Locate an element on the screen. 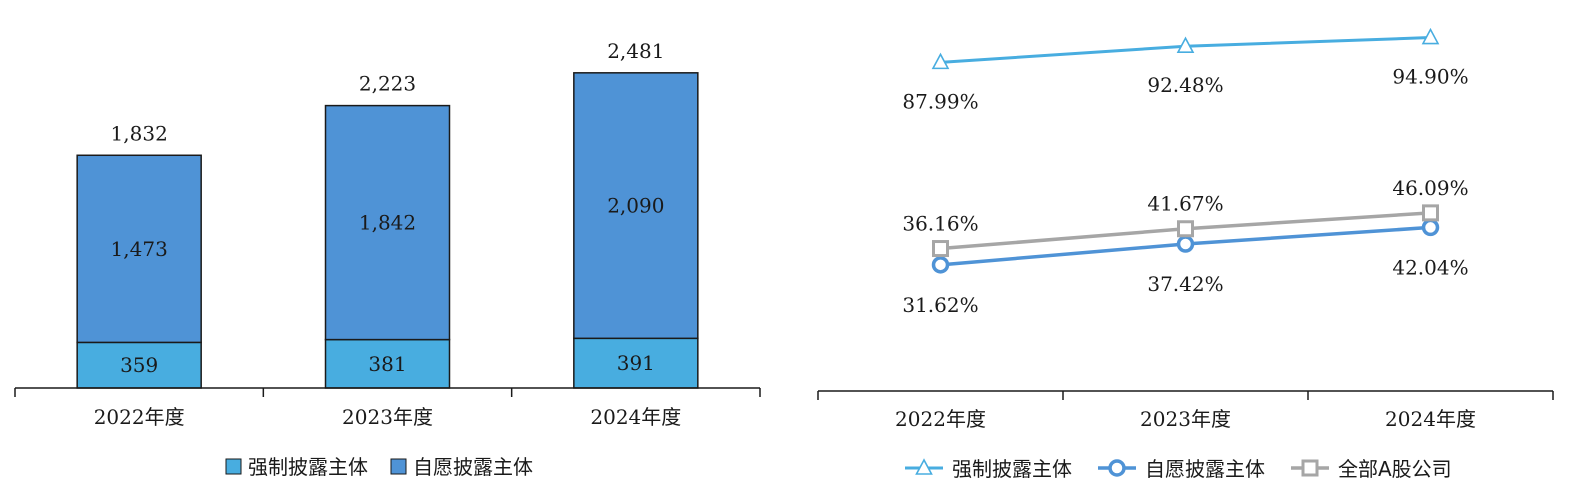 The height and width of the screenshot is (496, 1570). legend-label: 强制披露主体 is located at coordinates (1012, 469).